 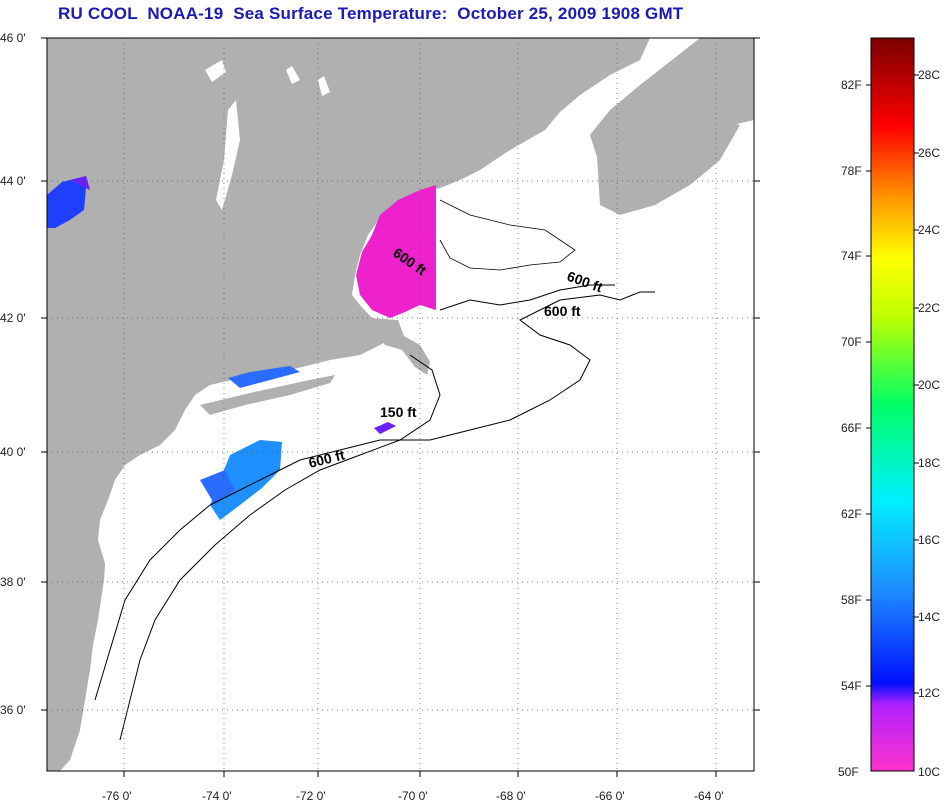 What do you see at coordinates (929, 385) in the screenshot?
I see `colorbar-label-20c: 20C` at bounding box center [929, 385].